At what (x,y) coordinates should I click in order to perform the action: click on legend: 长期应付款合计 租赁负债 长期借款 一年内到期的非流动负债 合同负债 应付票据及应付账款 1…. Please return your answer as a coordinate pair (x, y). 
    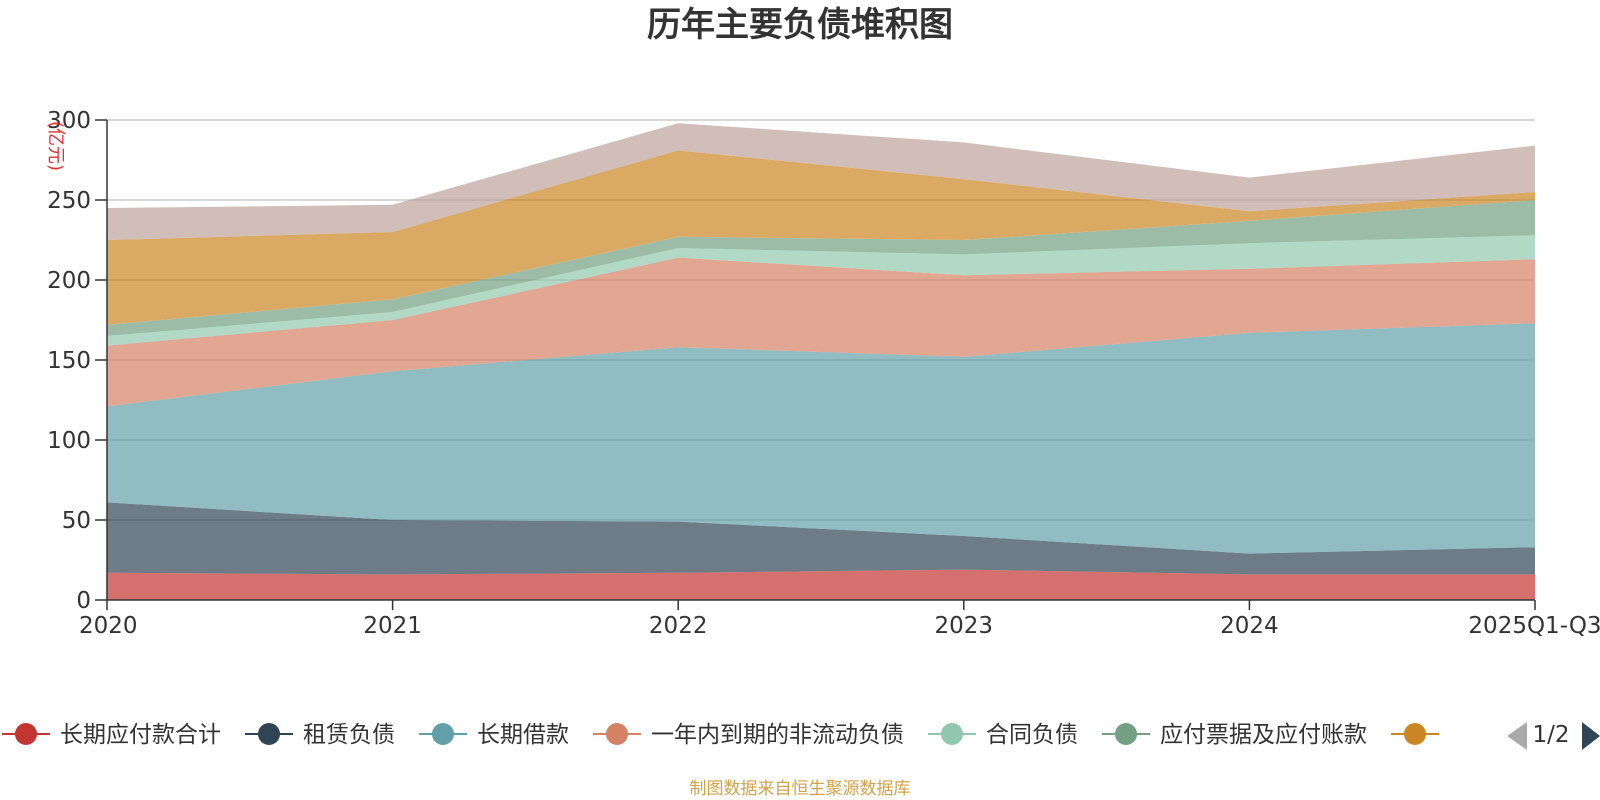
    Looking at the image, I should click on (801, 736).